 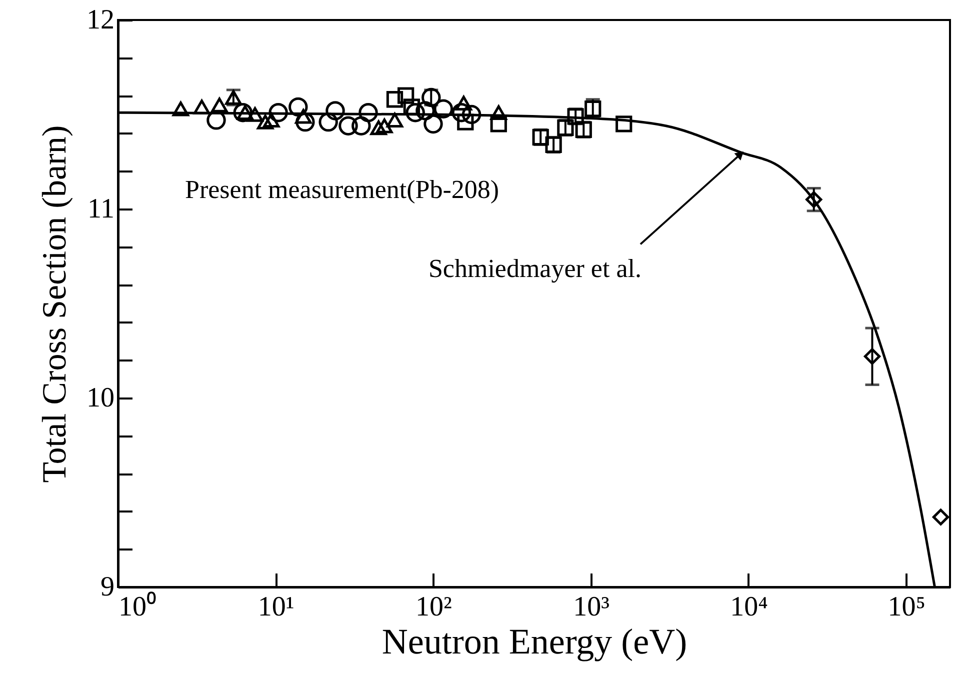 What do you see at coordinates (591, 607) in the screenshot?
I see `x-tick-label: 10³` at bounding box center [591, 607].